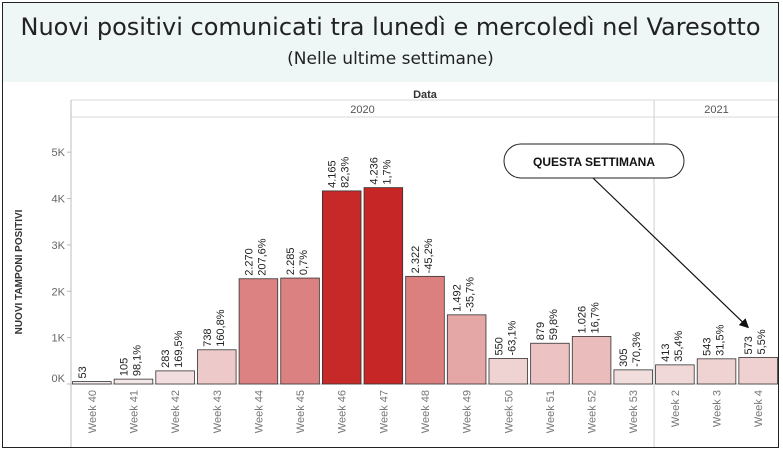  Describe the element at coordinates (596, 317) in the screenshot. I see `pct-label: 16,7%` at that location.